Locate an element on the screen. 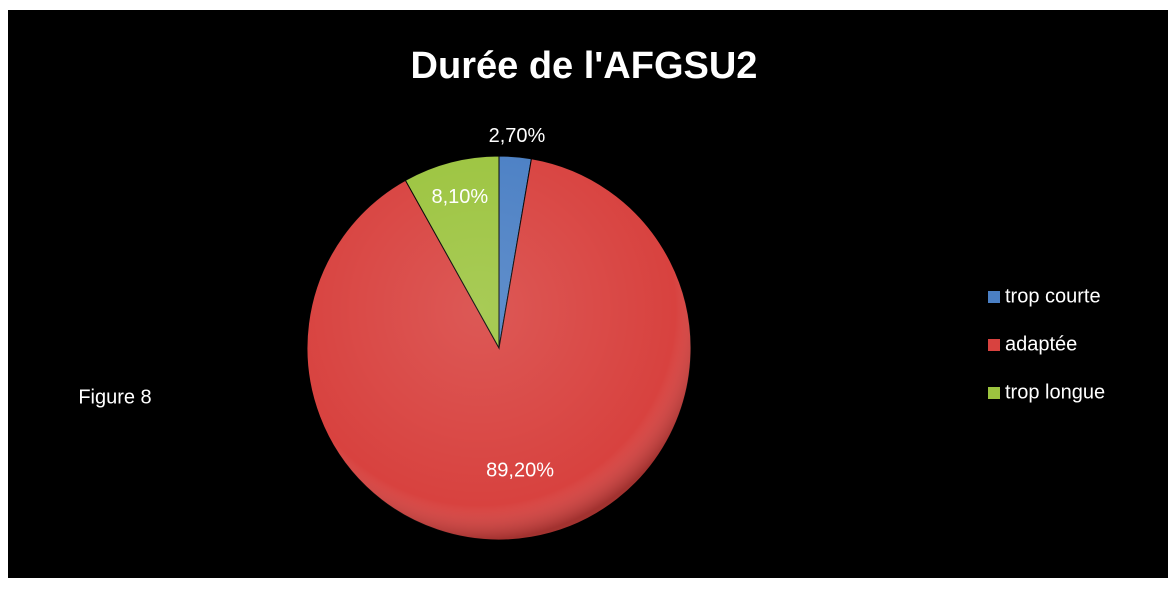 The width and height of the screenshot is (1168, 590). data-label: 8,10% is located at coordinates (459, 197).